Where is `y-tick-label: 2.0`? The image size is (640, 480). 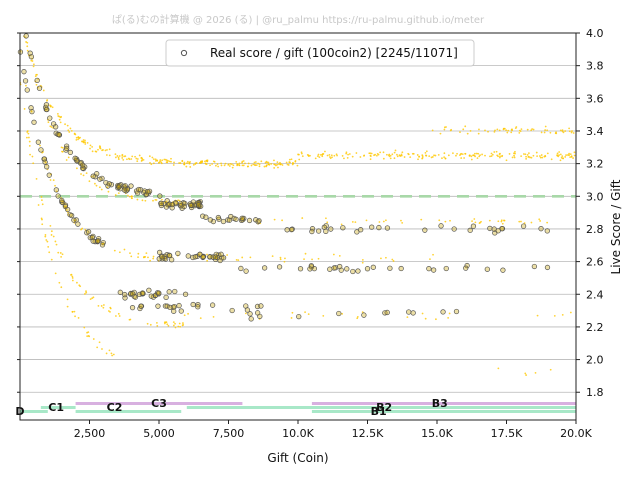
y-tick-label: 2.0 is located at coordinates (595, 360).